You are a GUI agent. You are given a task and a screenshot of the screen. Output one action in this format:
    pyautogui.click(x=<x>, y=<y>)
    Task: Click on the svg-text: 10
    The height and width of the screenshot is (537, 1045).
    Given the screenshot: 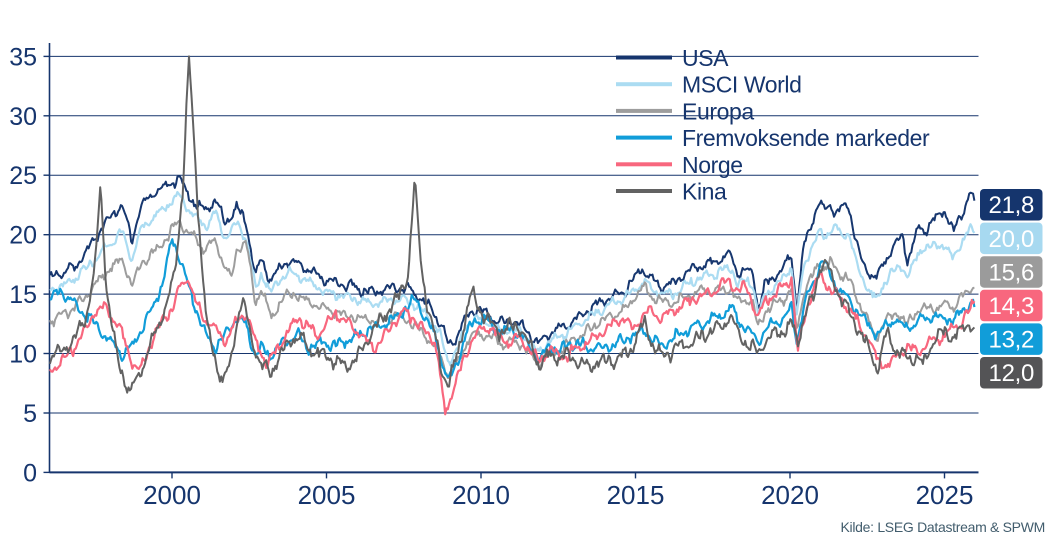 What is the action you would take?
    pyautogui.click(x=23, y=355)
    